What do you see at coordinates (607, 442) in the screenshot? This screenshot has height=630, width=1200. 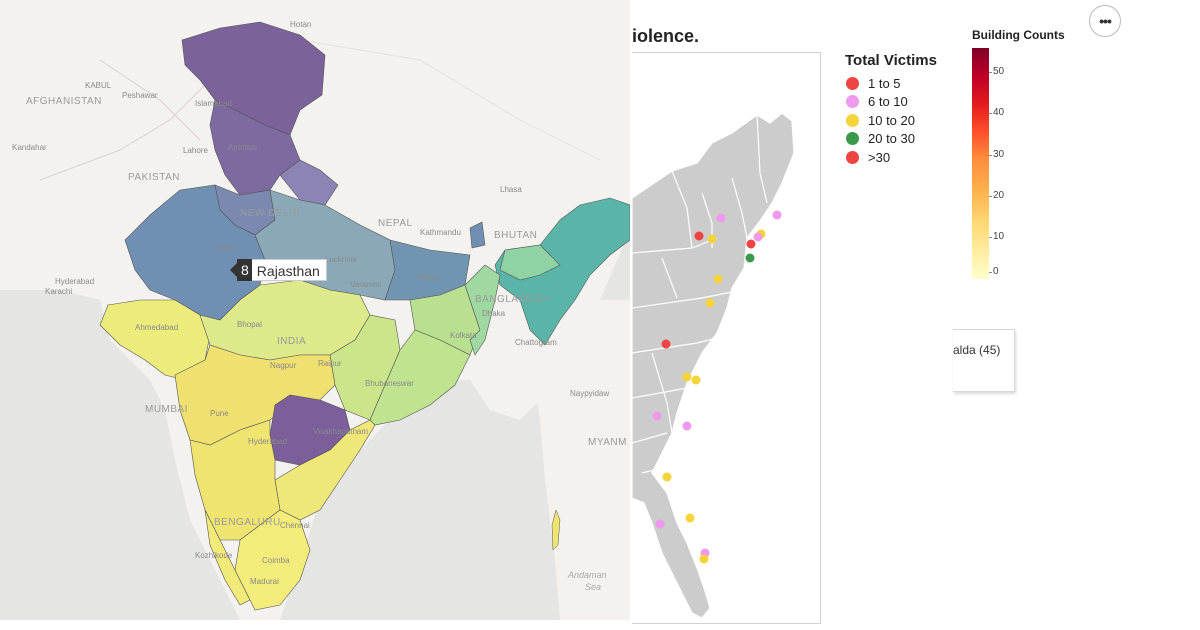 I see `svg-text: MYANM` at bounding box center [607, 442].